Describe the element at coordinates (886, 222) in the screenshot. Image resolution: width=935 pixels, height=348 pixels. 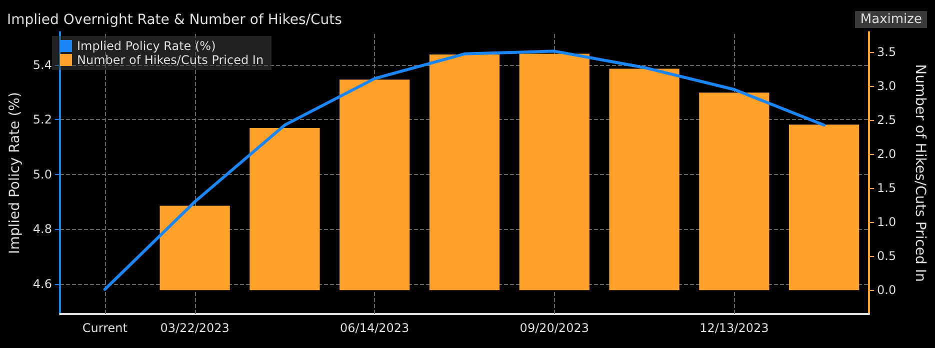
I see `y2-tick-label: 1.0` at that location.